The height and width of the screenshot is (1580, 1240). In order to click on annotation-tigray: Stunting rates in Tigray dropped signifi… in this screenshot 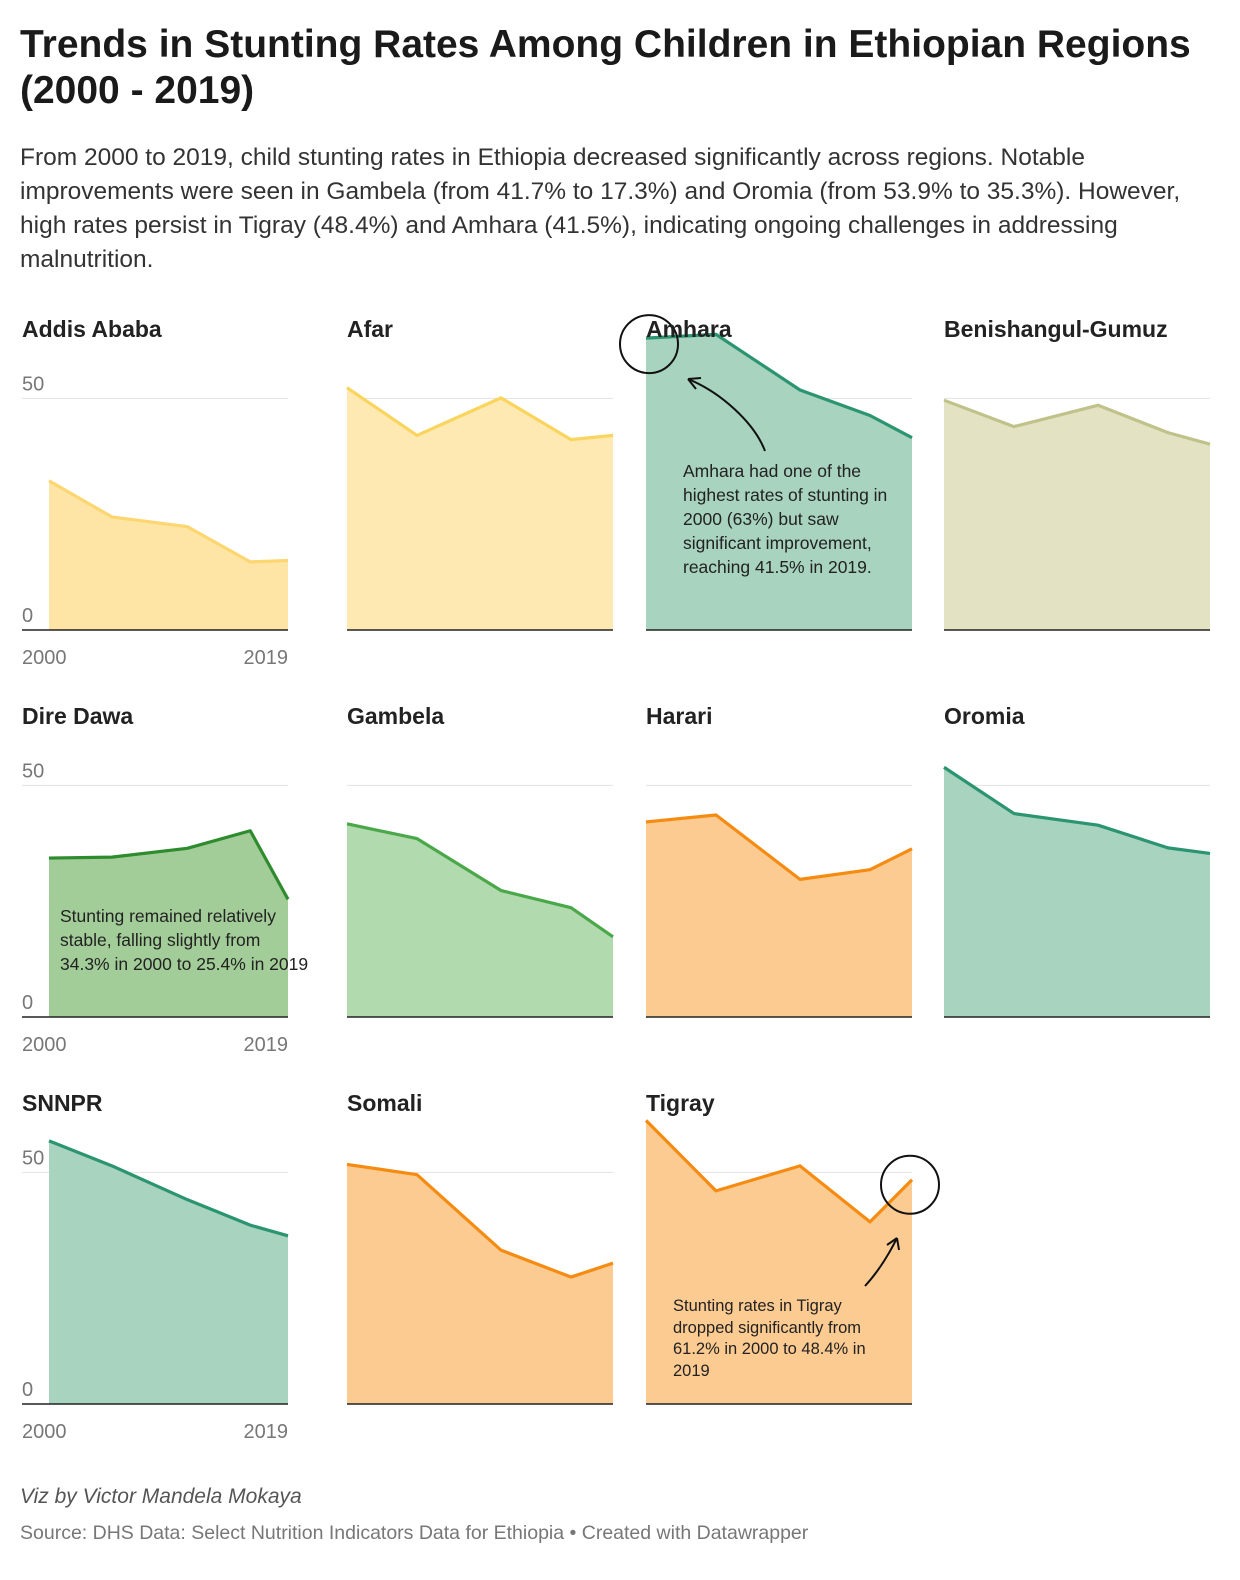, I will do `click(769, 1338)`.